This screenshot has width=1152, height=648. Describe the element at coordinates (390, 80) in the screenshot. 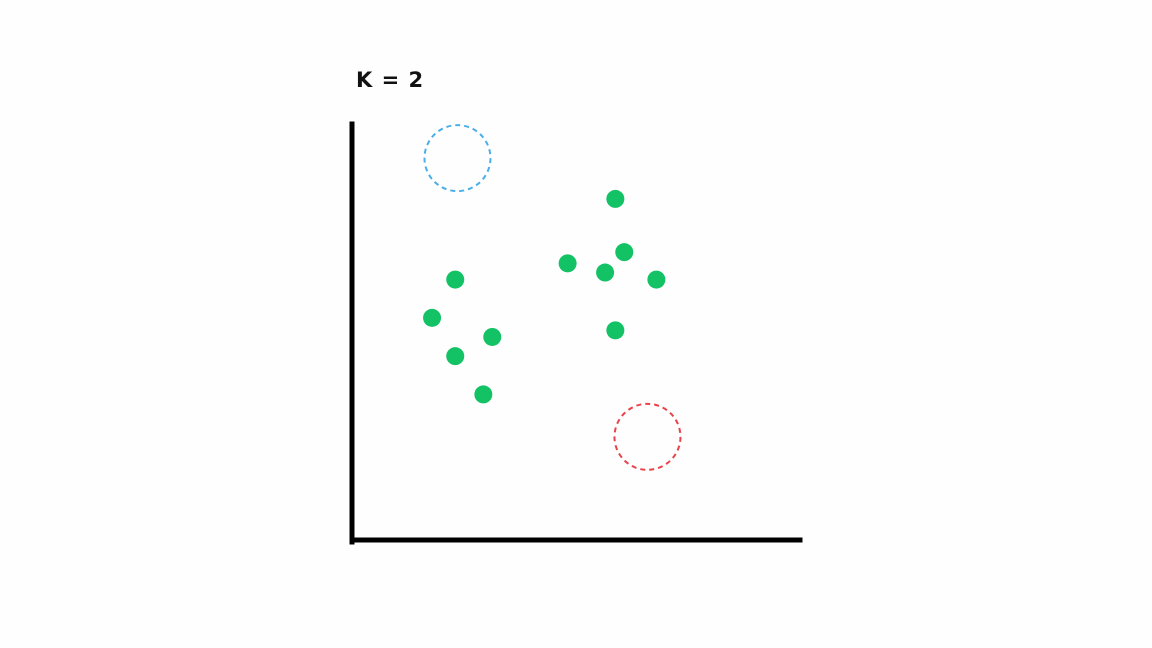

I see `chart-title: K = 2` at that location.